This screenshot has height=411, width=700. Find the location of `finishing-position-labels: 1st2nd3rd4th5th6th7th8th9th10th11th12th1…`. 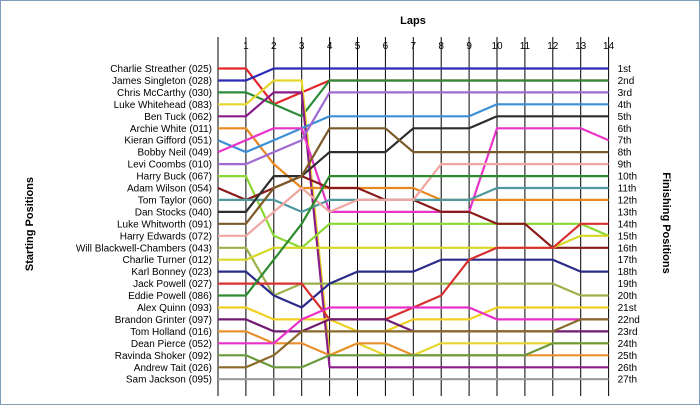

finishing-position-labels: 1st2nd3rd4th5th6th7th8th9th10th11th12th1… is located at coordinates (629, 225).